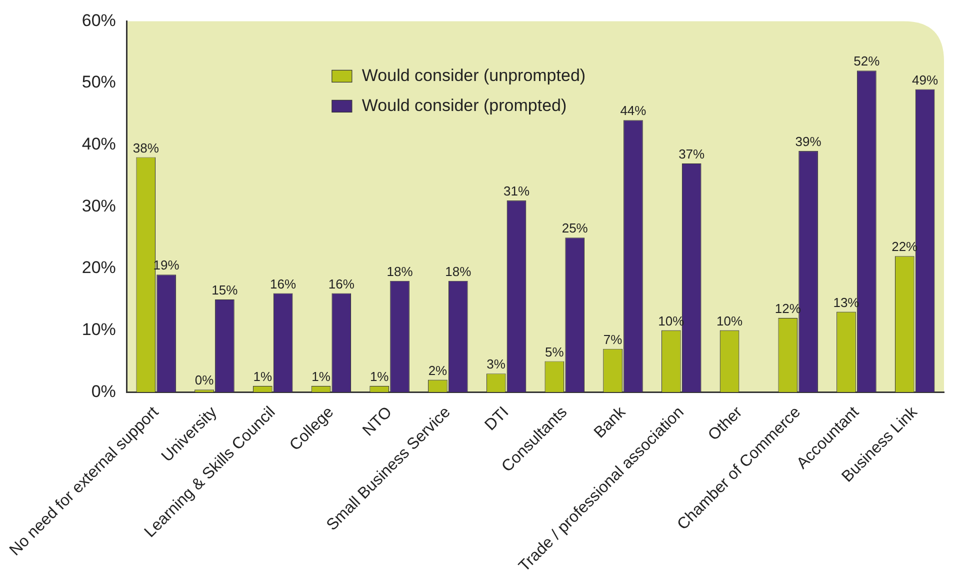 This screenshot has height=587, width=962. I want to click on data-label: 0%, so click(204, 380).